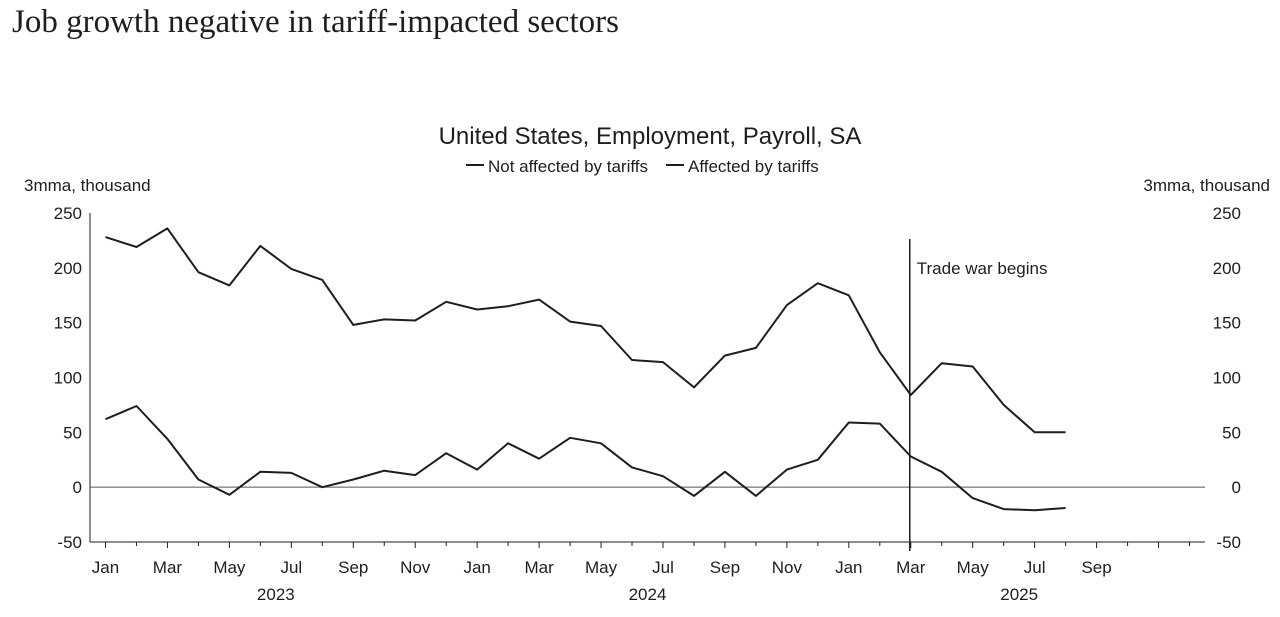 The width and height of the screenshot is (1280, 617). What do you see at coordinates (68, 378) in the screenshot?
I see `y-tick-label-left: 100` at bounding box center [68, 378].